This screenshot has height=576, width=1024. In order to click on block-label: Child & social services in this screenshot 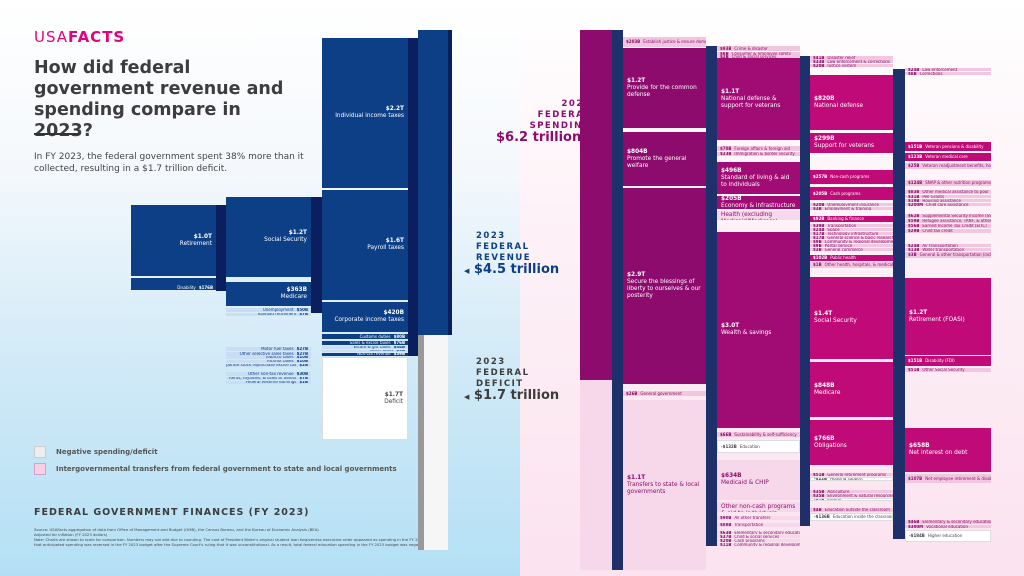, I will do `click(754, 56)`.